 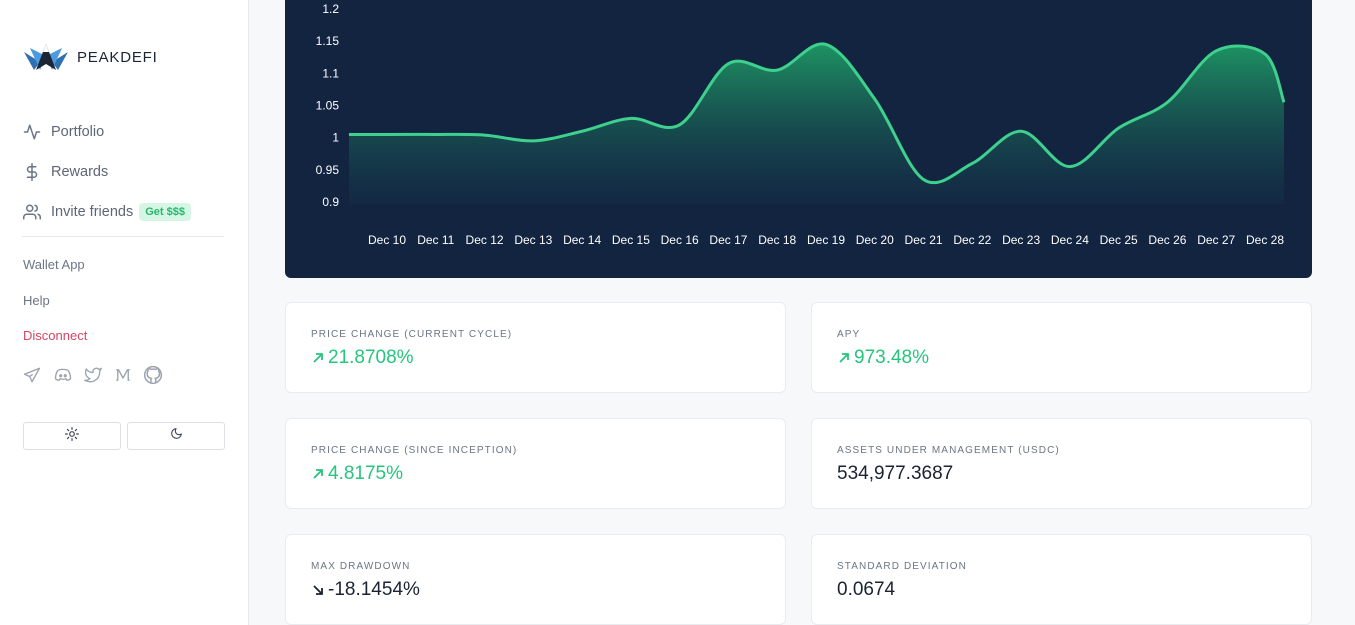 I want to click on arrow-down-right-icon, so click(x=318, y=590).